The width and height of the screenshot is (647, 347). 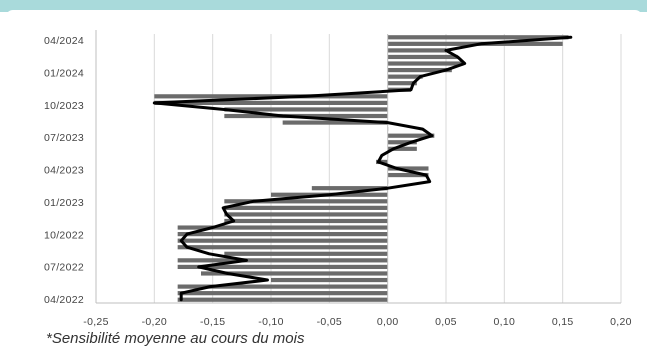 What do you see at coordinates (154, 322) in the screenshot?
I see `x-tick-label: -0,20` at bounding box center [154, 322].